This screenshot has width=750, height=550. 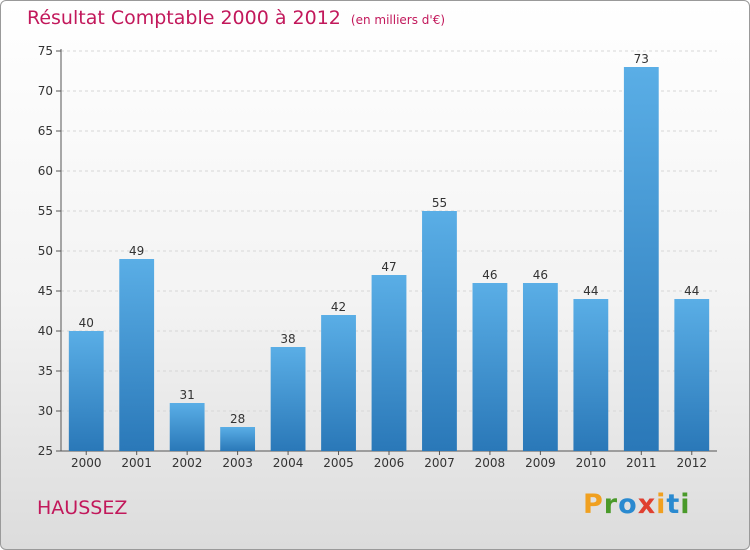 I want to click on y-tick-label: 55, so click(x=45, y=211).